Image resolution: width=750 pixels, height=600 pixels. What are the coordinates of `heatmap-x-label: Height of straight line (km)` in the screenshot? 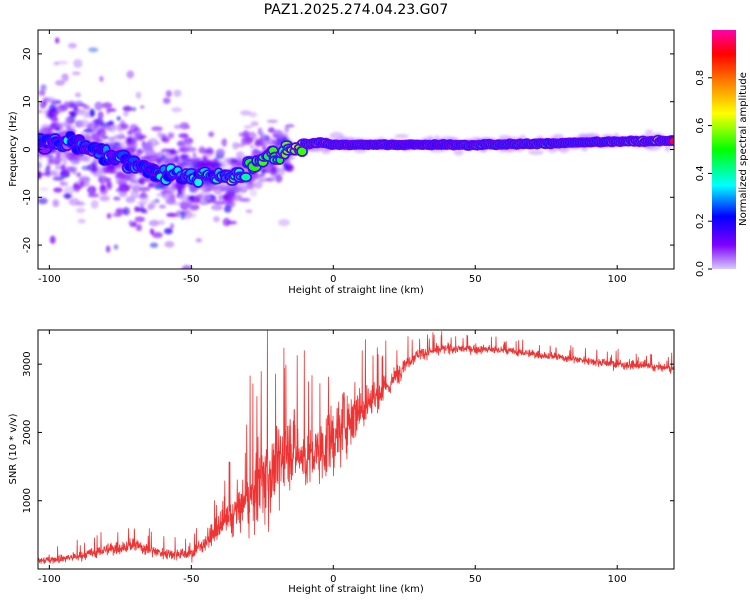 It's located at (356, 290).